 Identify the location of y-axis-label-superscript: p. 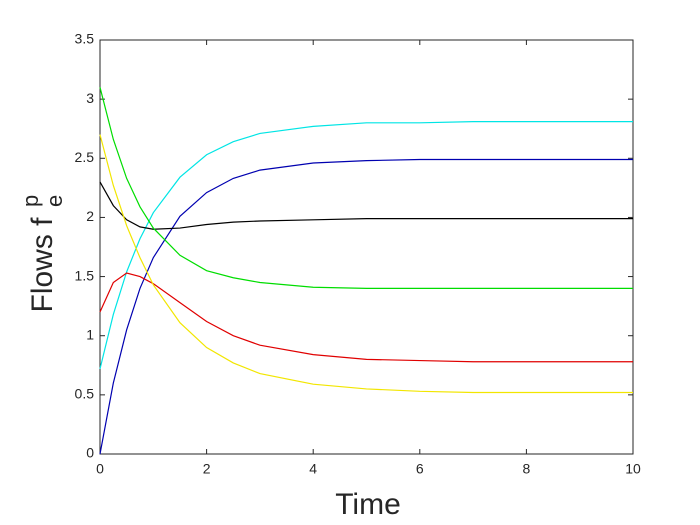
(30, 201).